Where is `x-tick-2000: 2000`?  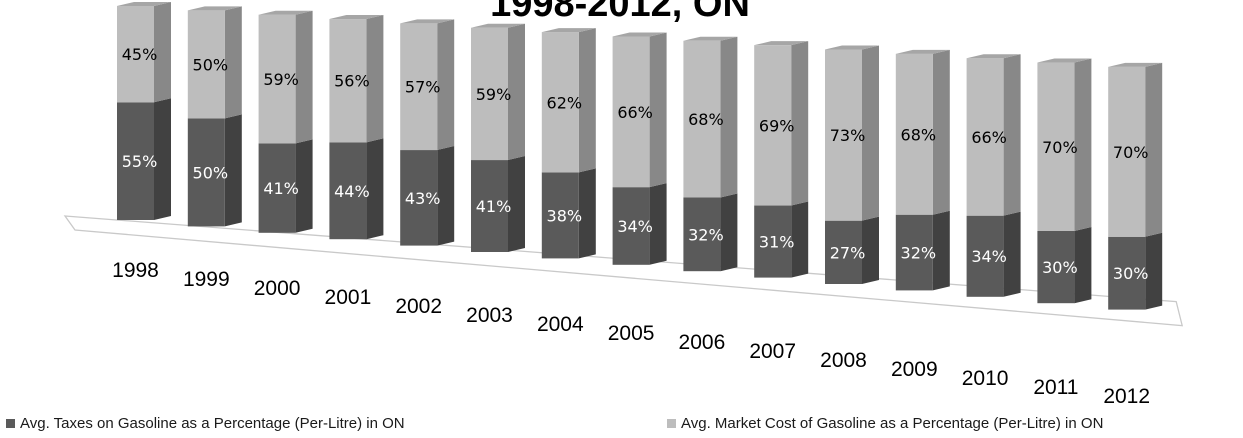
x-tick-2000: 2000 is located at coordinates (277, 288).